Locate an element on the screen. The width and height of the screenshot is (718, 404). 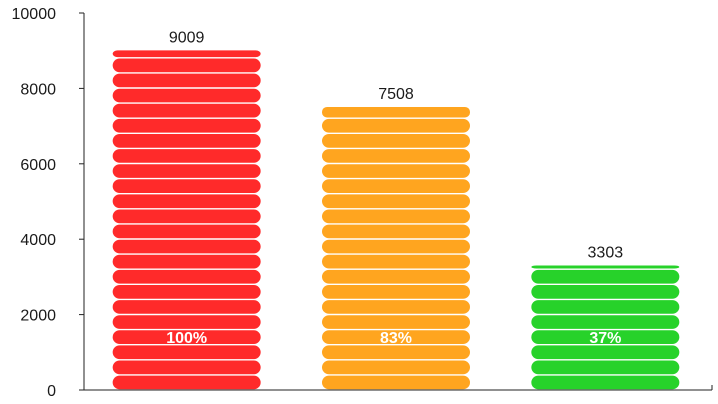
y-tick-label: 6000 is located at coordinates (38, 165).